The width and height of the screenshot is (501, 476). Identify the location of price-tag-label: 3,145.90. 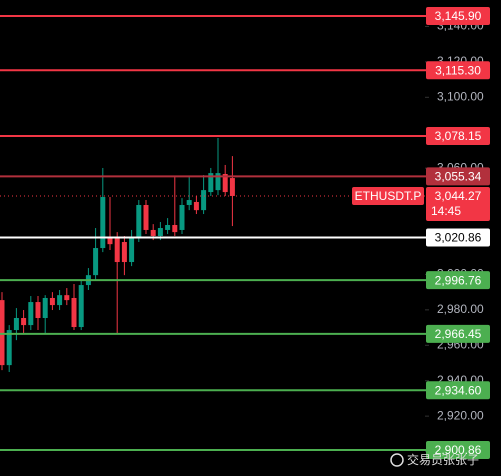
(458, 16).